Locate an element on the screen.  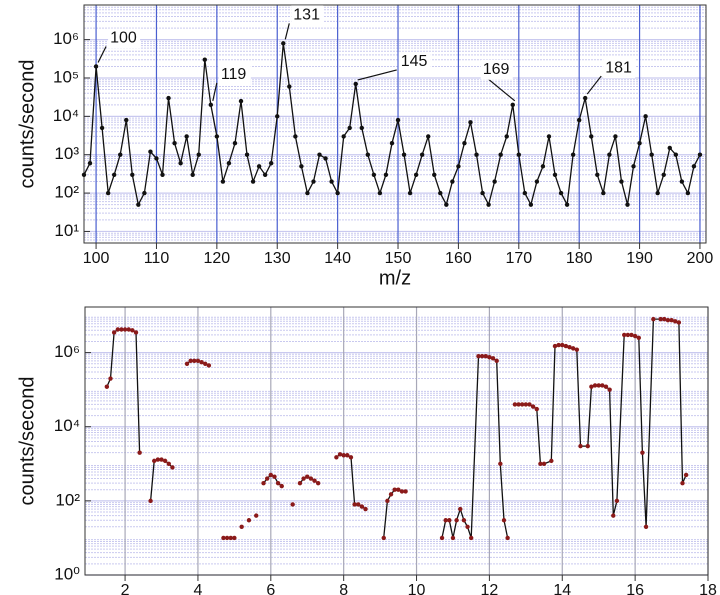
x-tick-label: 14 is located at coordinates (562, 588).